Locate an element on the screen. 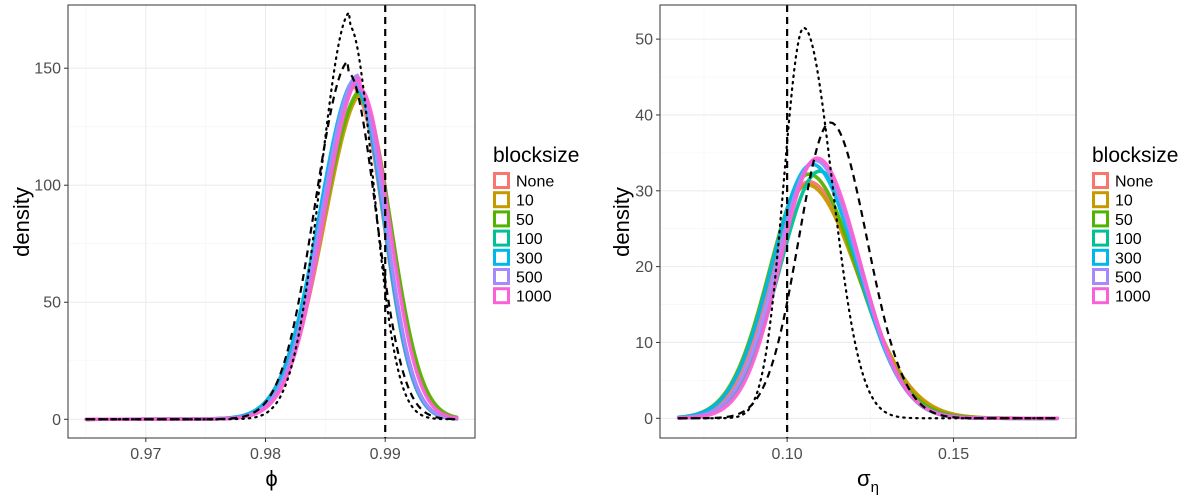 Image resolution: width=1200 pixels, height=500 pixels. y-tick-label: 40 is located at coordinates (644, 115).